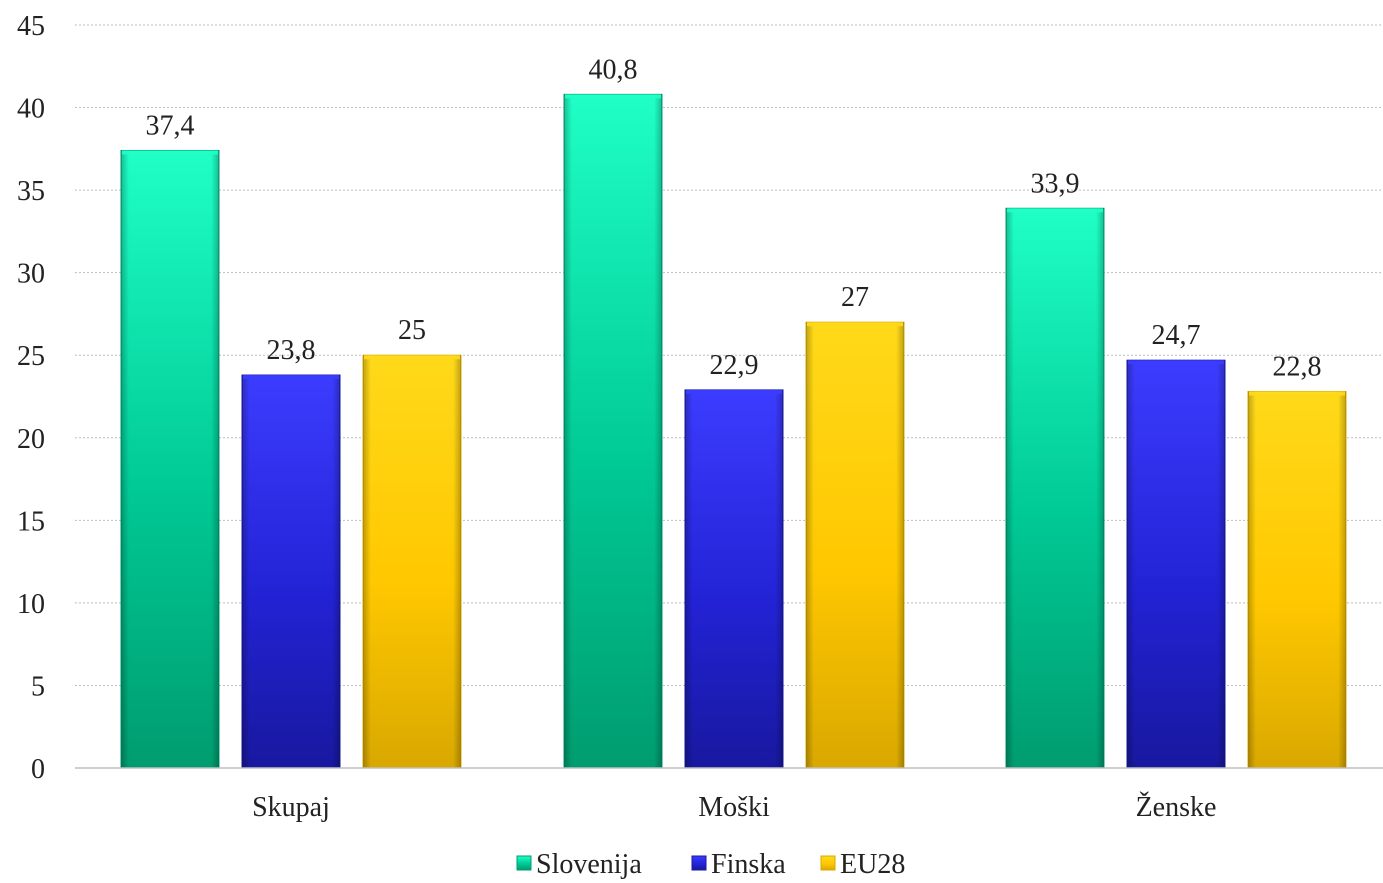  What do you see at coordinates (31, 109) in the screenshot?
I see `y-tick-label: 40` at bounding box center [31, 109].